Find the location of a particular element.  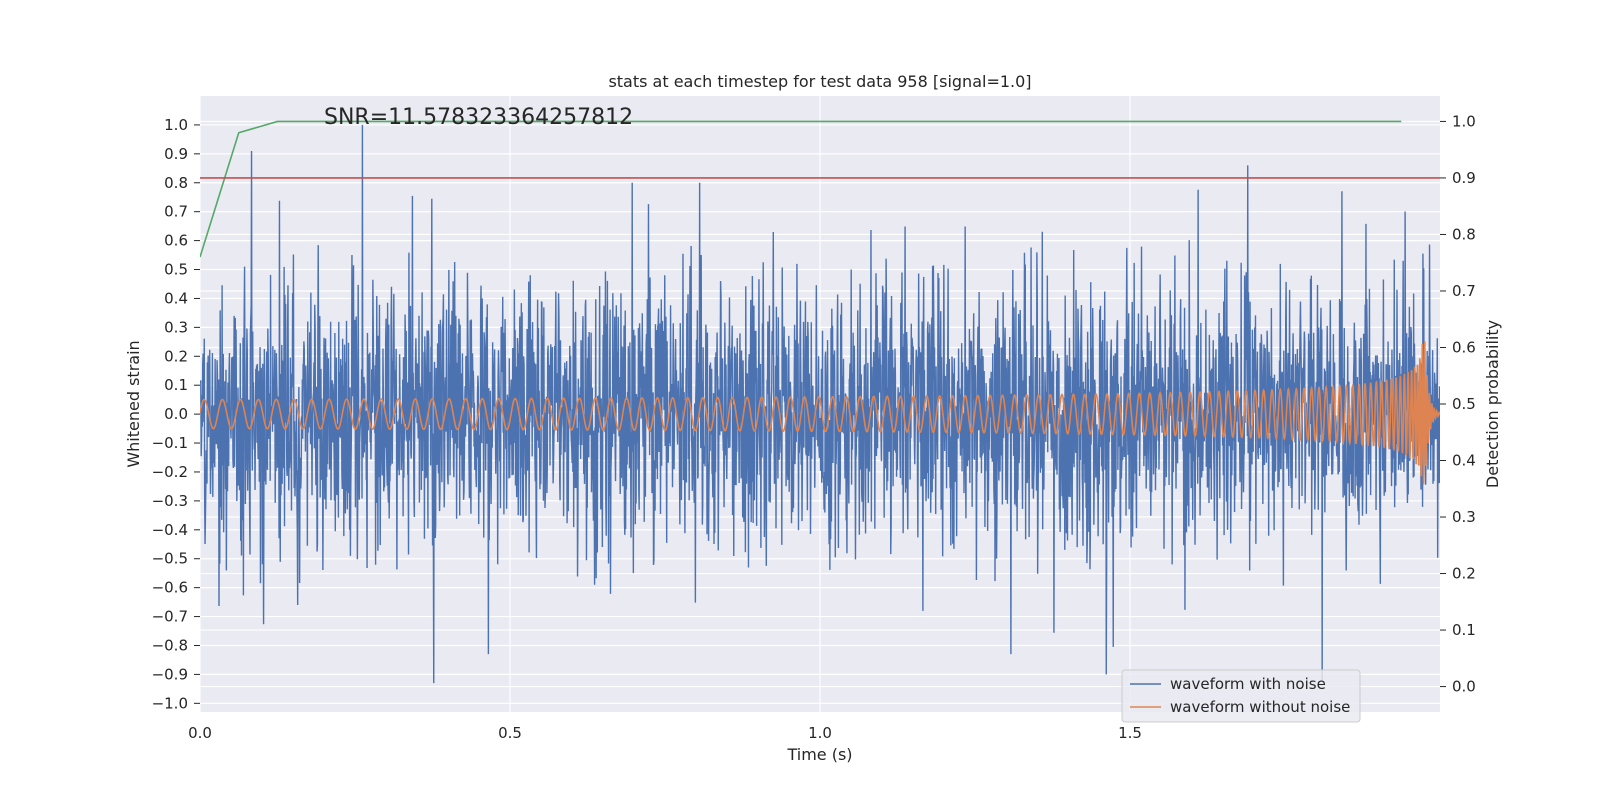

series-waveform-without-noise is located at coordinates (820, 413).